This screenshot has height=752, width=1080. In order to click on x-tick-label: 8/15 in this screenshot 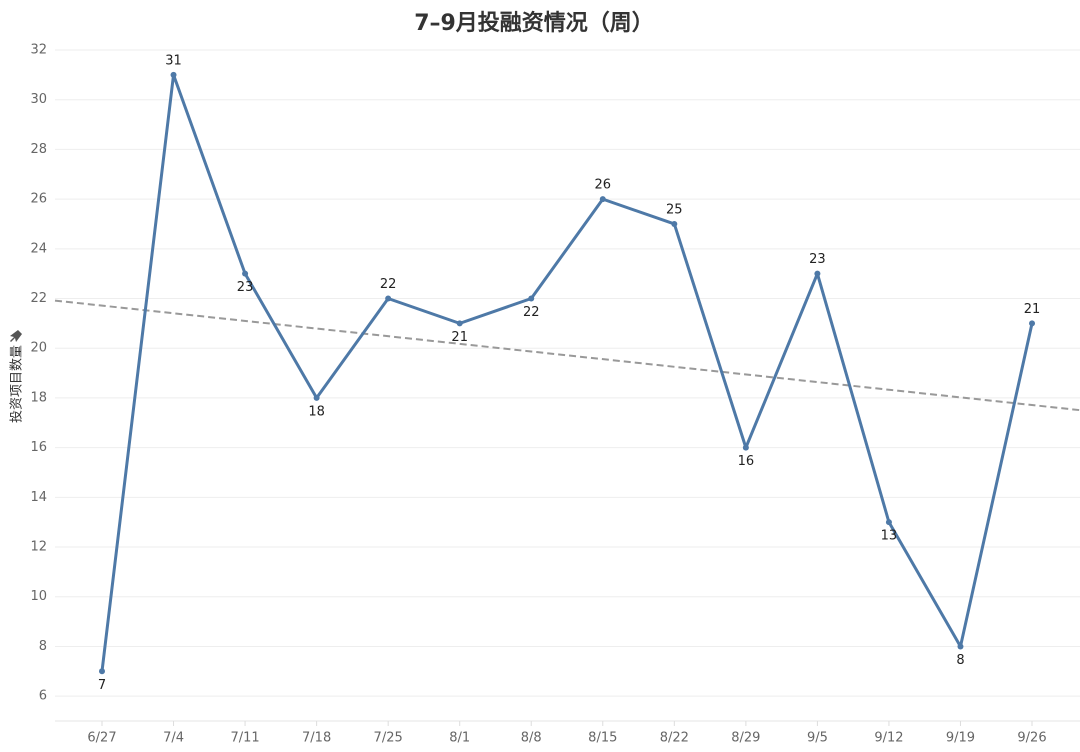, I will do `click(602, 738)`.